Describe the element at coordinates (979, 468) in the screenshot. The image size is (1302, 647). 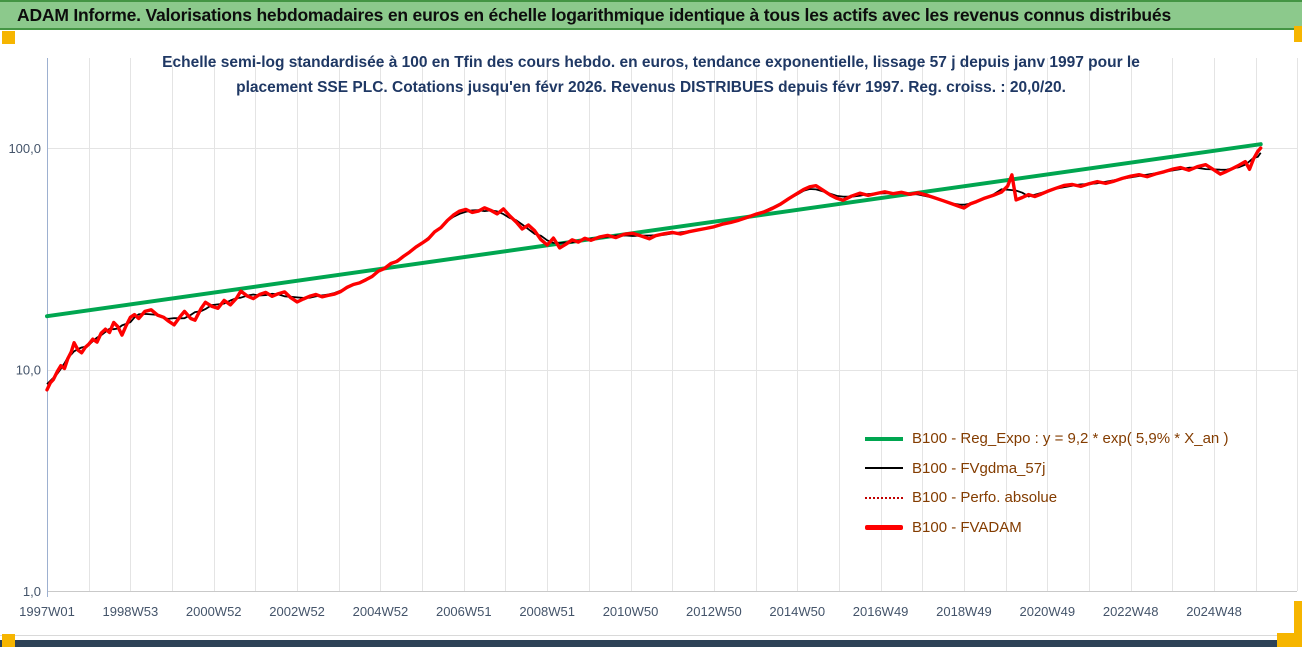
I see `legend-label: B100 - FVgdma_57j` at that location.